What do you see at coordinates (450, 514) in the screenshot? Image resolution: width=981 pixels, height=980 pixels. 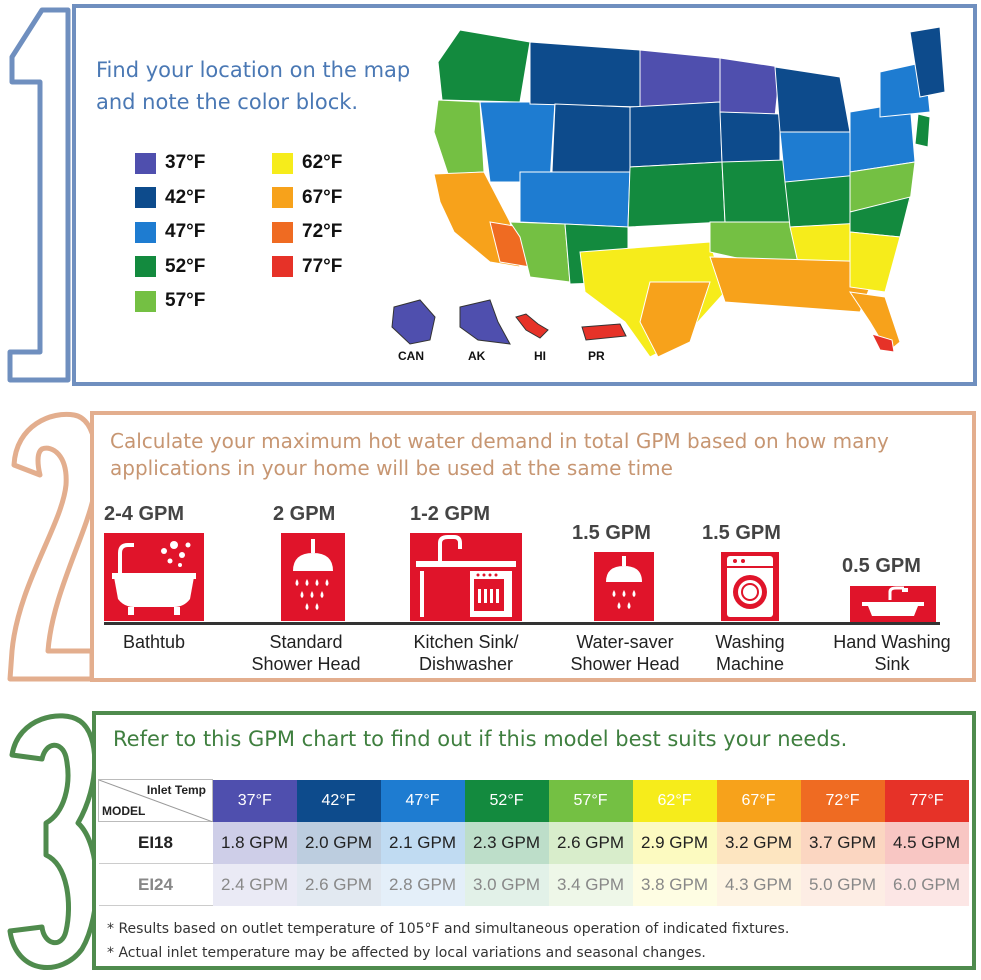 I see `fixture-gpm-kitchen-sink: 1-2 GPM` at bounding box center [450, 514].